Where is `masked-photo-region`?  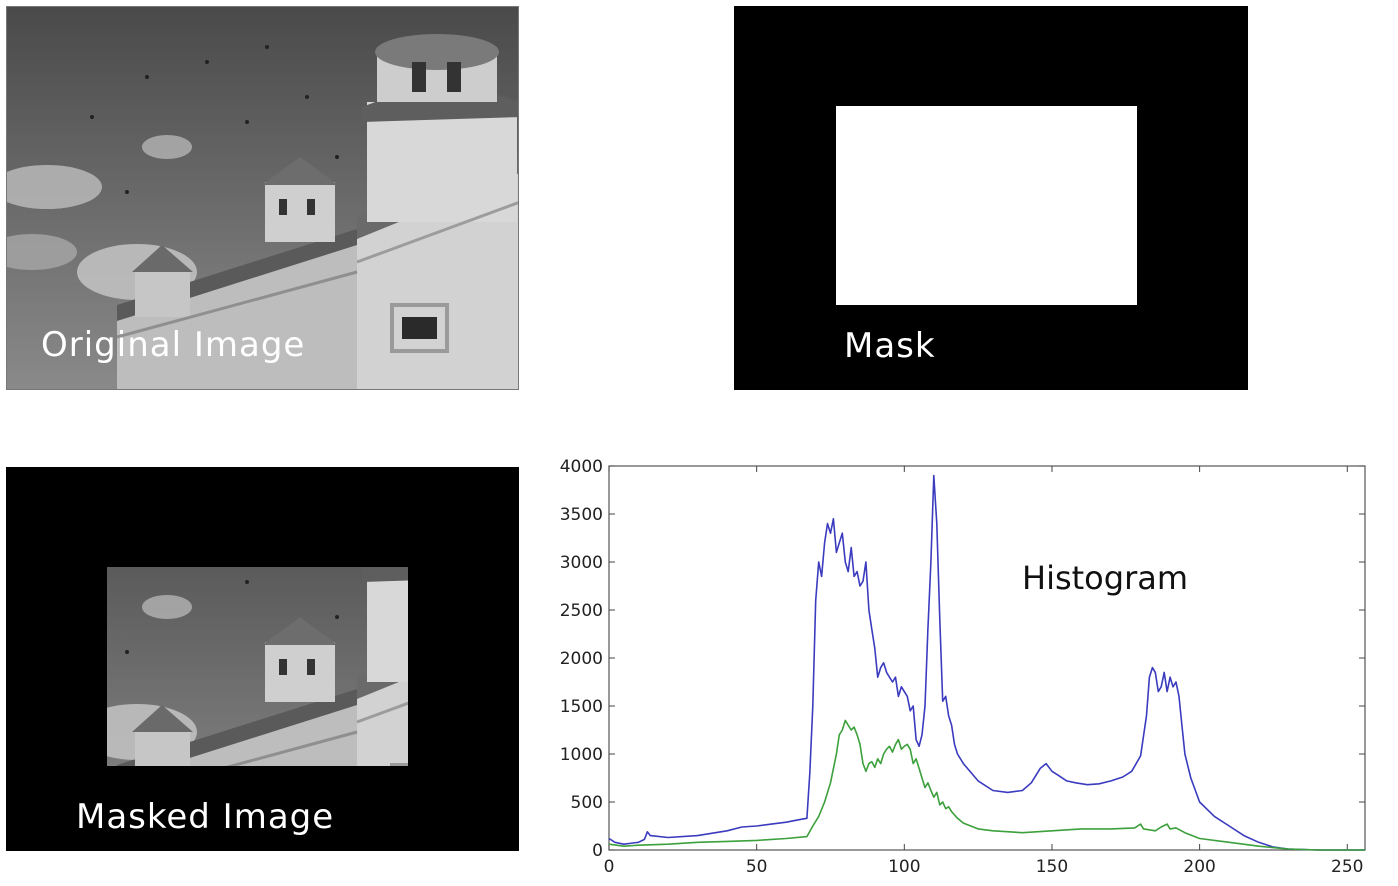
masked-photo-region is located at coordinates (257, 666).